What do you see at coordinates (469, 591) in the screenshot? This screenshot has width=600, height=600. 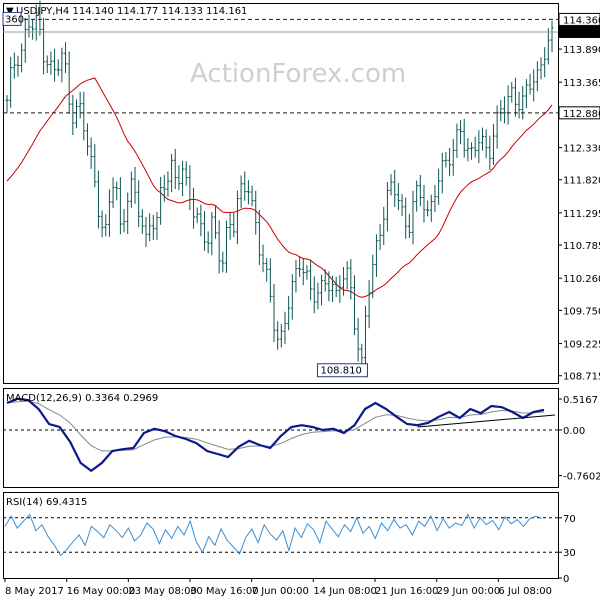 I see `x-tick-label: 29 Jun 00:00` at bounding box center [469, 591].